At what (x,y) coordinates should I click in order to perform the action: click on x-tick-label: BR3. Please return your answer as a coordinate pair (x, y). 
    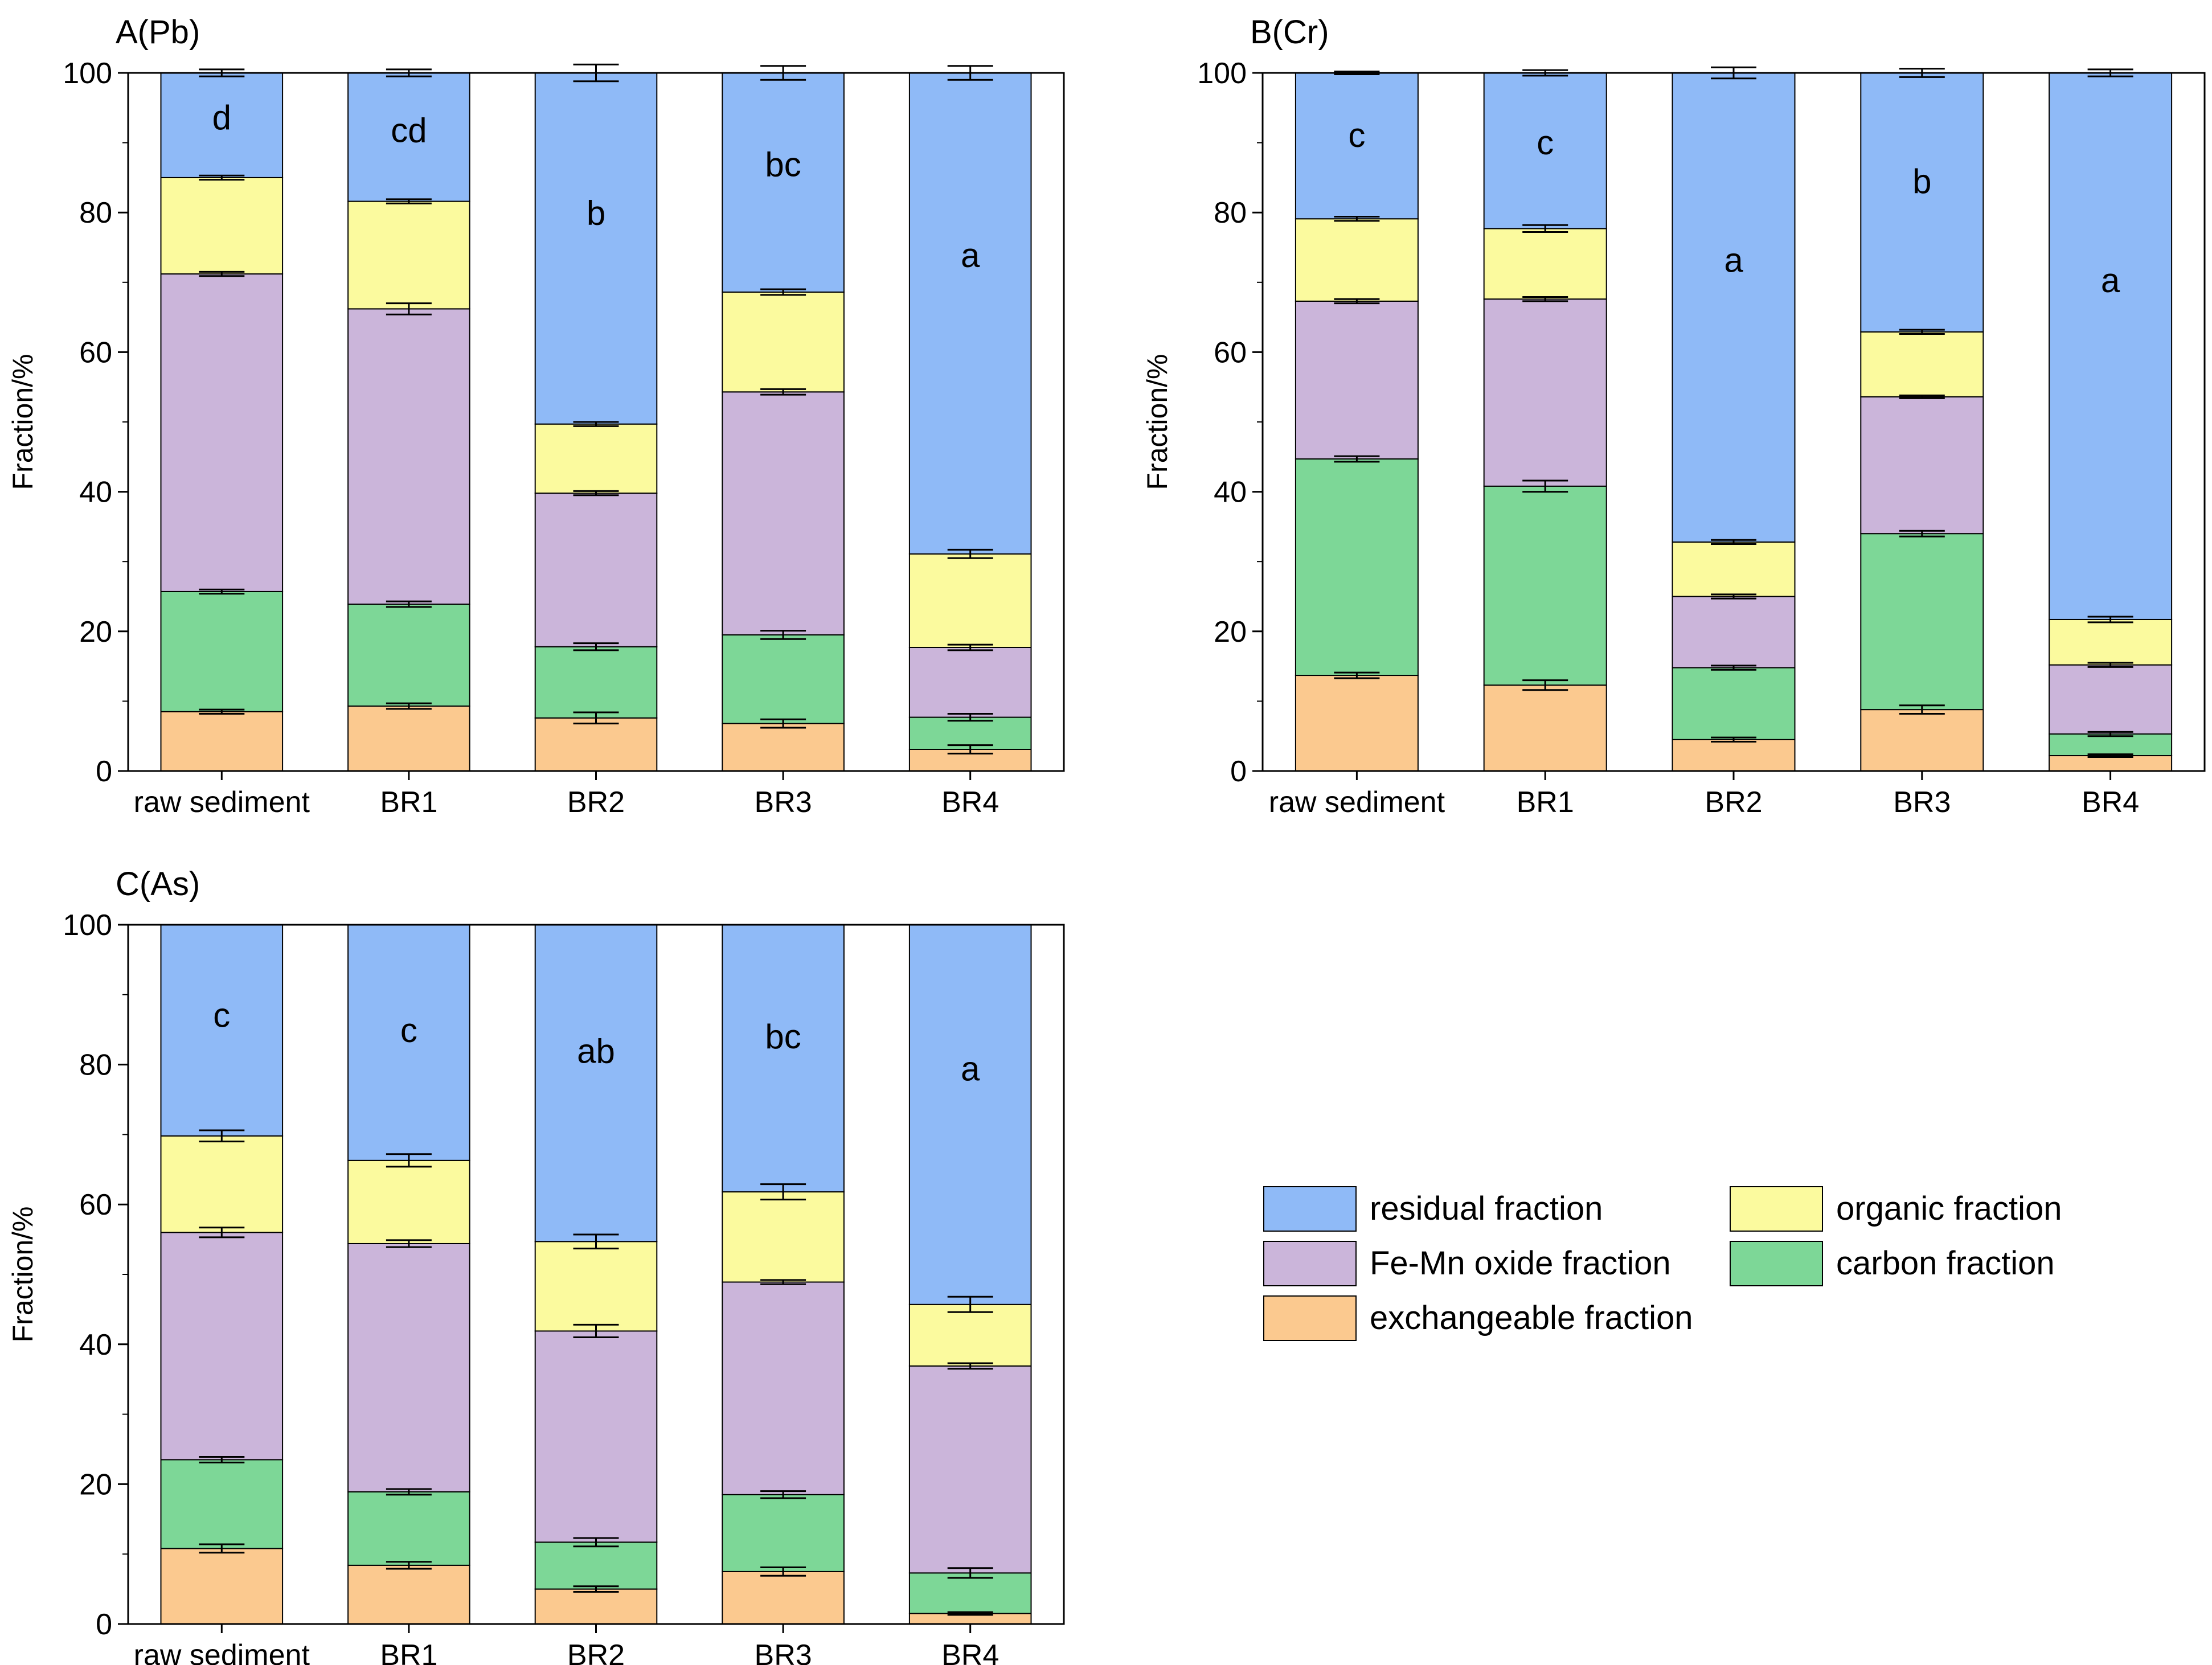
    Looking at the image, I should click on (783, 802).